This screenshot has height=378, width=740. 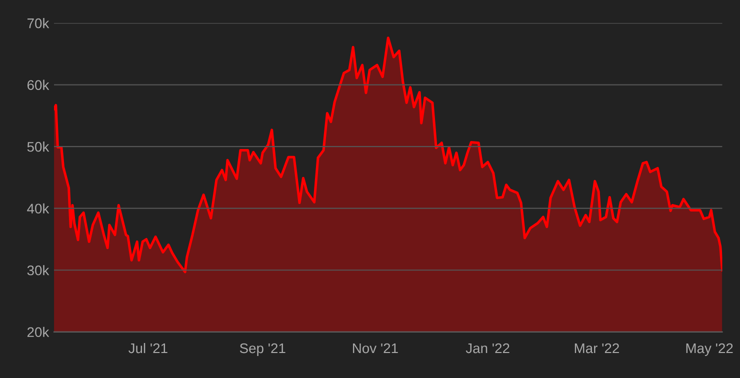 What do you see at coordinates (596, 348) in the screenshot?
I see `x-tick-label: Mar '22` at bounding box center [596, 348].